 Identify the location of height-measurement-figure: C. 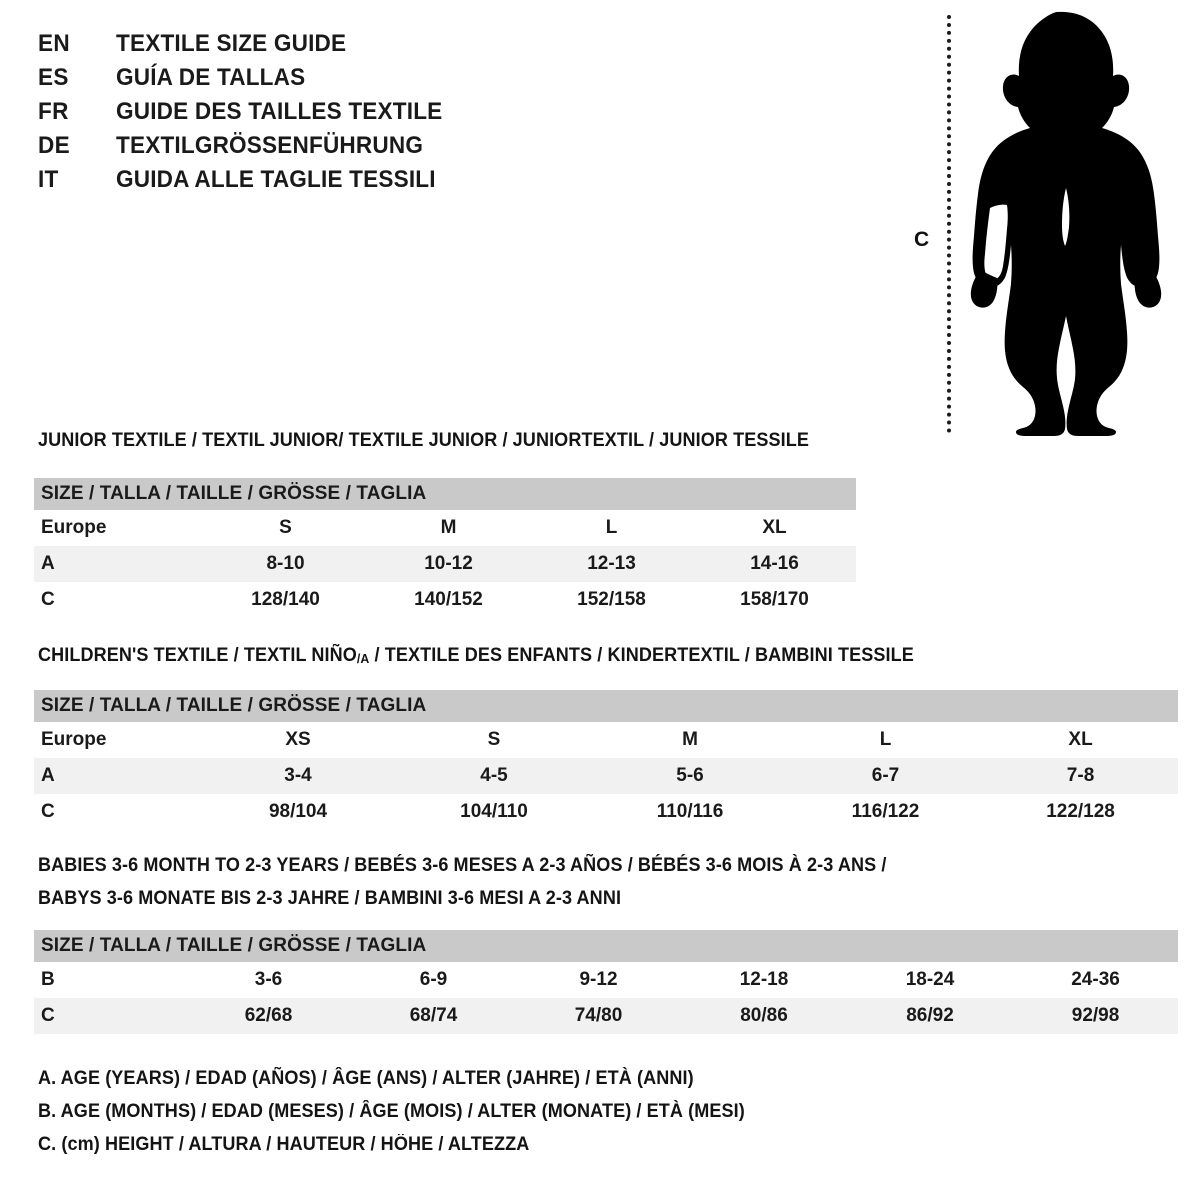
(1040, 223).